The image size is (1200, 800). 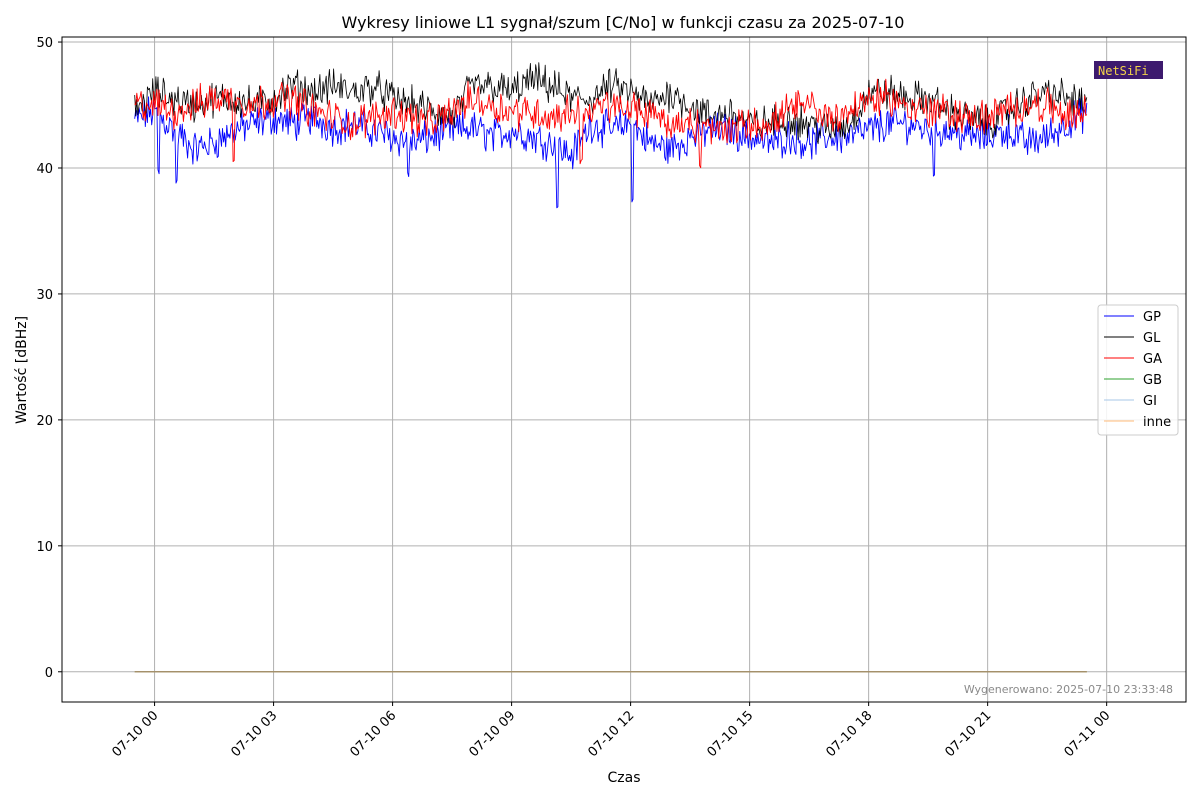 I want to click on series-ga, so click(x=611, y=123).